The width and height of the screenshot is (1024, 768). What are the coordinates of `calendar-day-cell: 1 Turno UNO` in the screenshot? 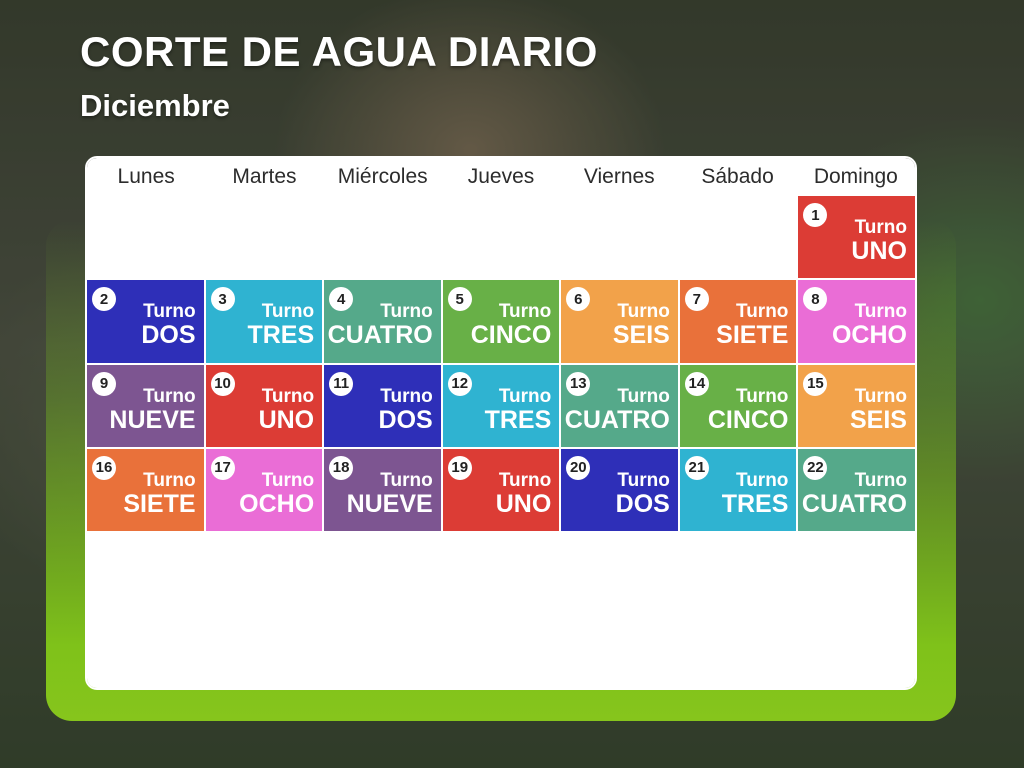 It's located at (856, 237).